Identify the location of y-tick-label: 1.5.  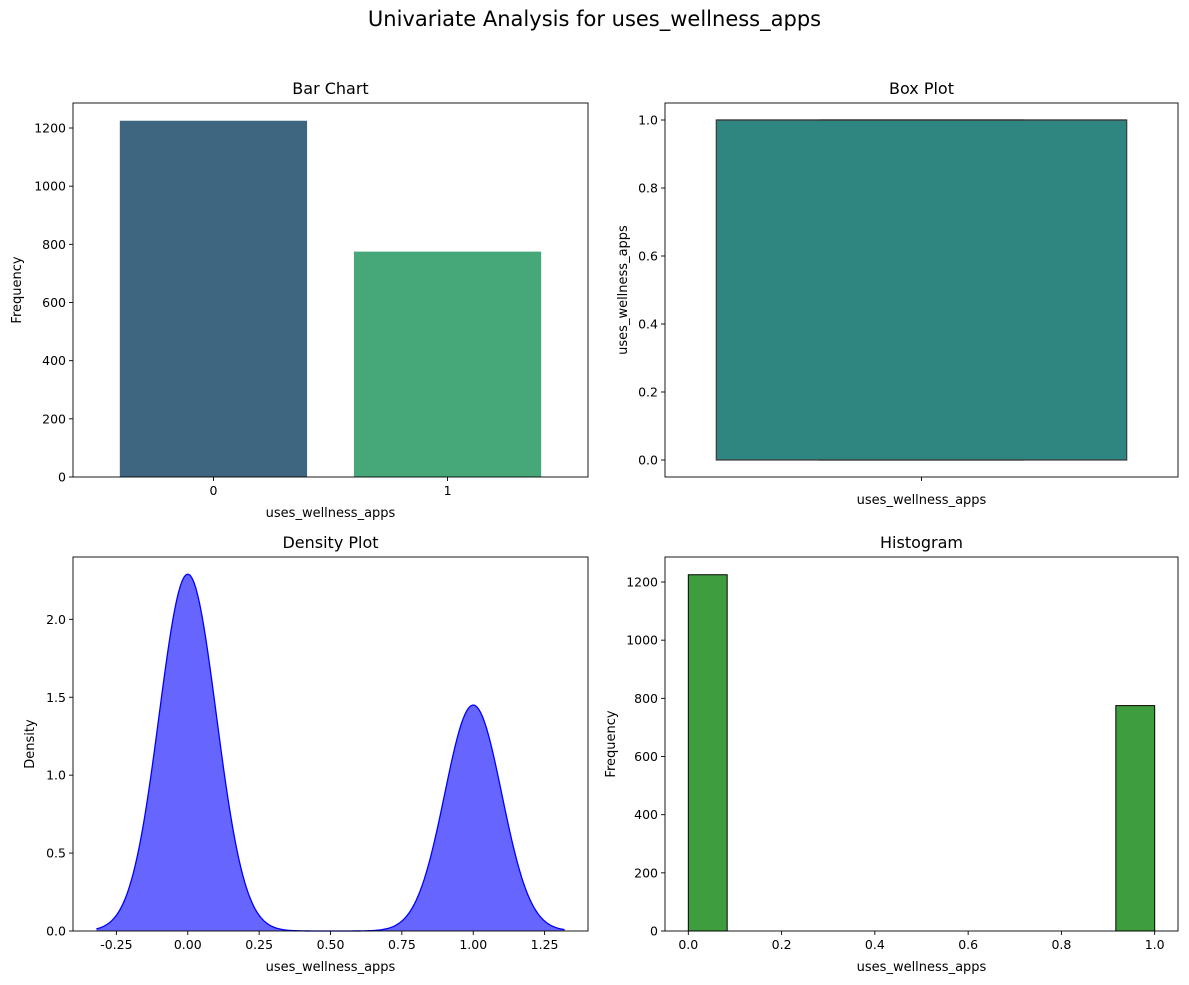
(56, 697).